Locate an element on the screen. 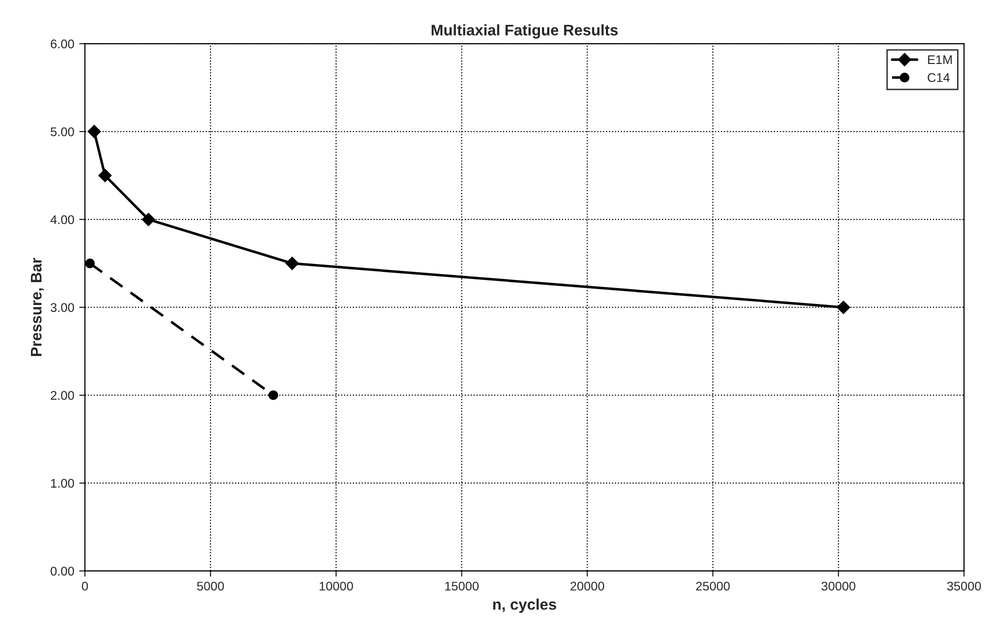  chart-title: Multiaxial Fatigue Results is located at coordinates (525, 31).